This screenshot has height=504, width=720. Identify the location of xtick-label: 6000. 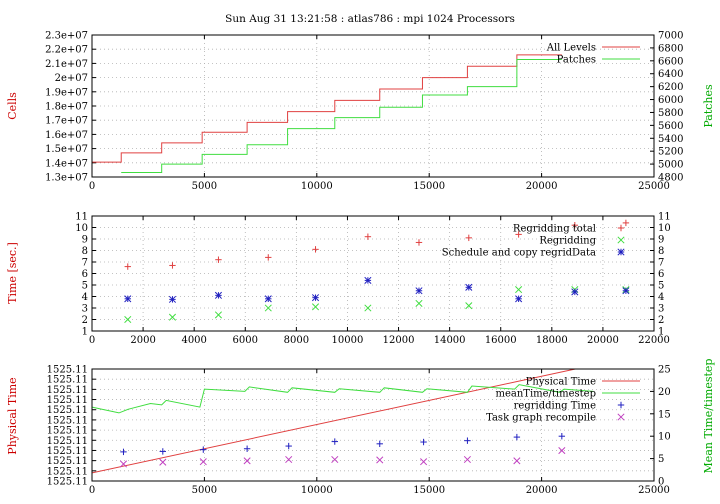
(245, 340).